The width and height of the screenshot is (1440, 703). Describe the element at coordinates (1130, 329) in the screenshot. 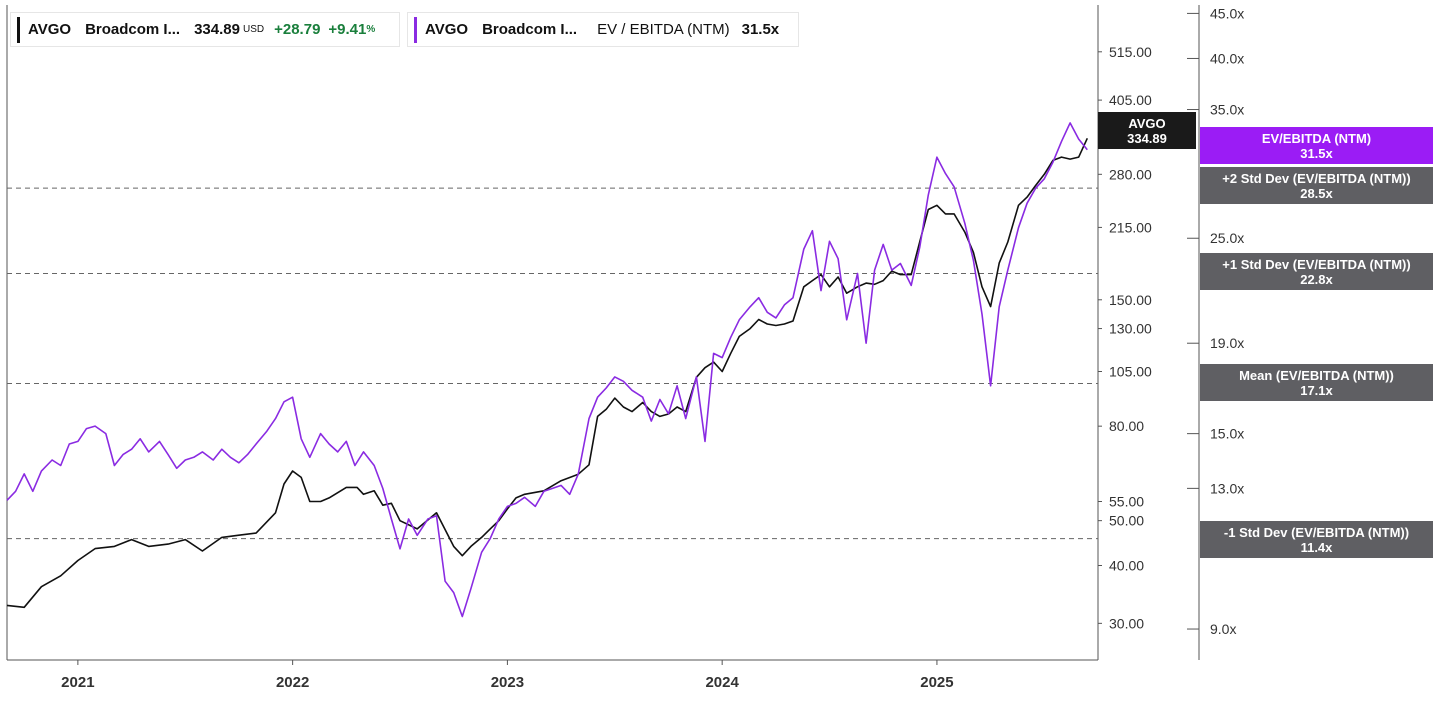

I see `left-tick-label: 130.00` at that location.